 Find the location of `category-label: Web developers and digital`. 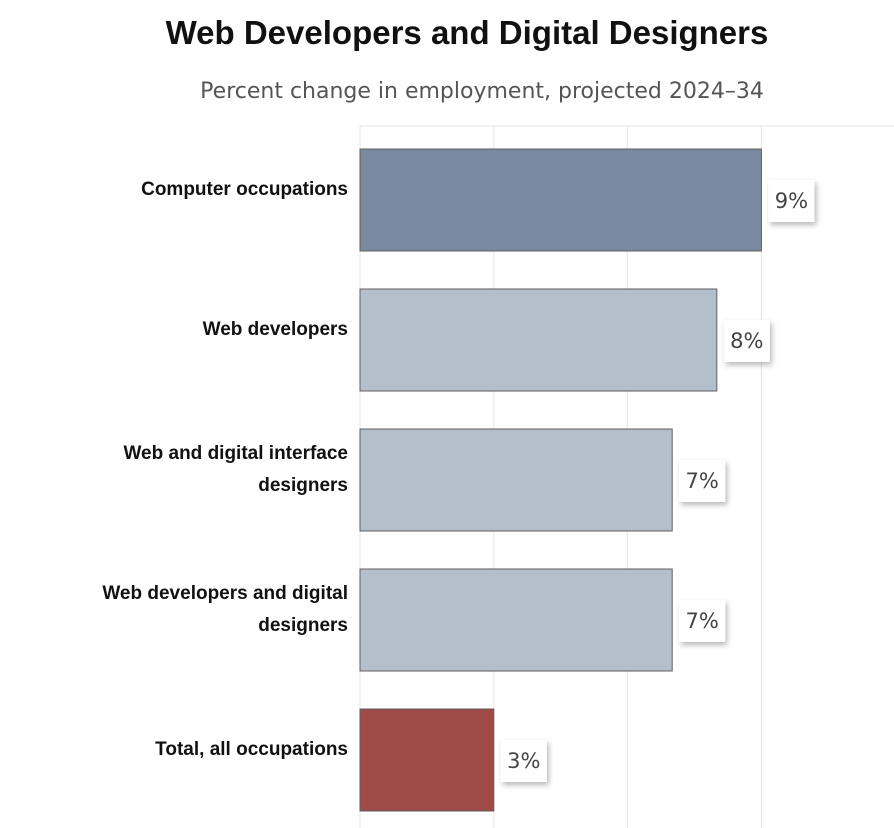

category-label: Web developers and digital is located at coordinates (225, 593).